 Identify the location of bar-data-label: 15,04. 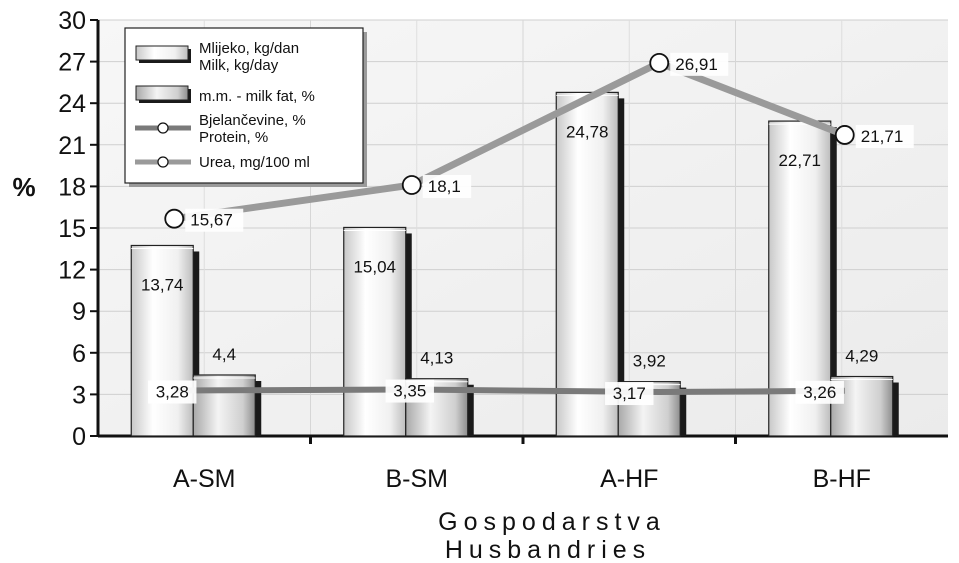
(374, 266).